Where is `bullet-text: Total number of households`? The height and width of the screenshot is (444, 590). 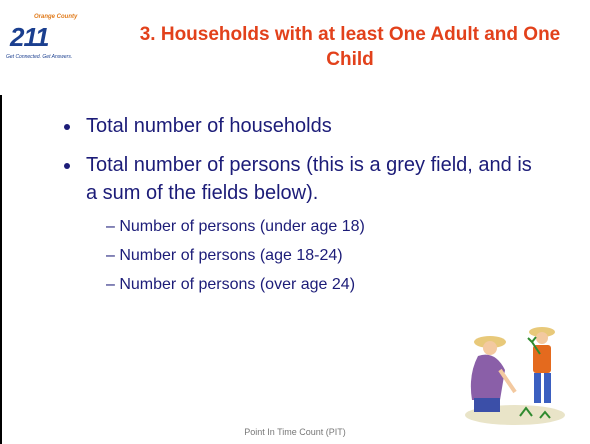
bullet-text: Total number of households is located at coordinates (209, 126).